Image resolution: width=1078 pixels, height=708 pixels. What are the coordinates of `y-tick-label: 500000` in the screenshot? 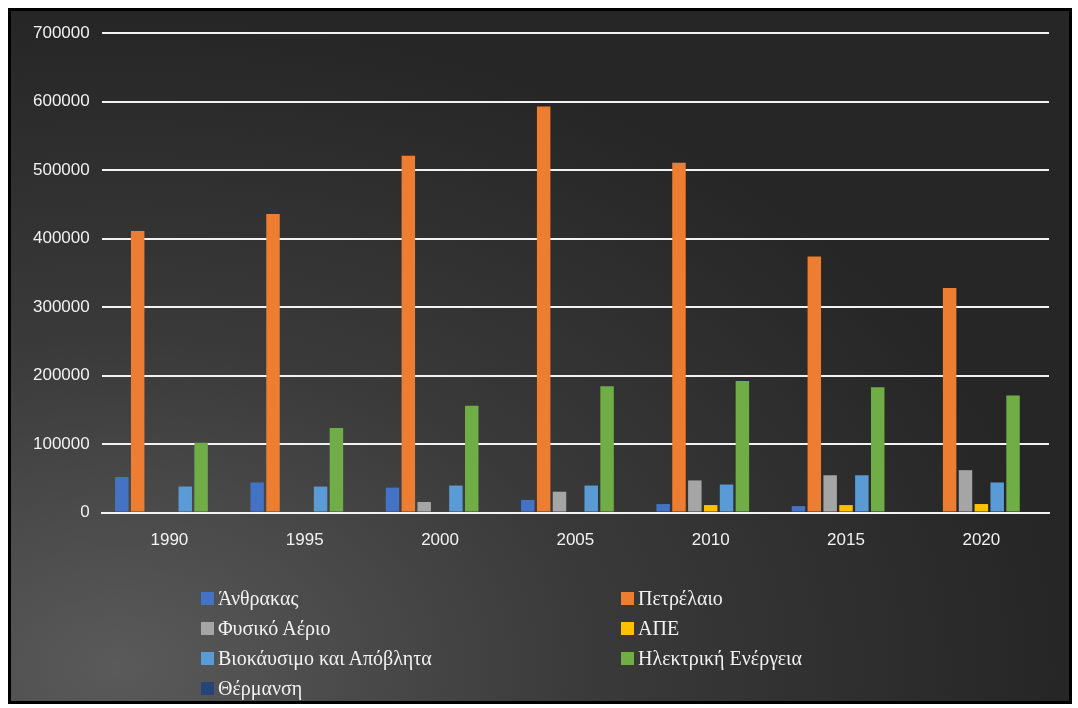 It's located at (61, 169).